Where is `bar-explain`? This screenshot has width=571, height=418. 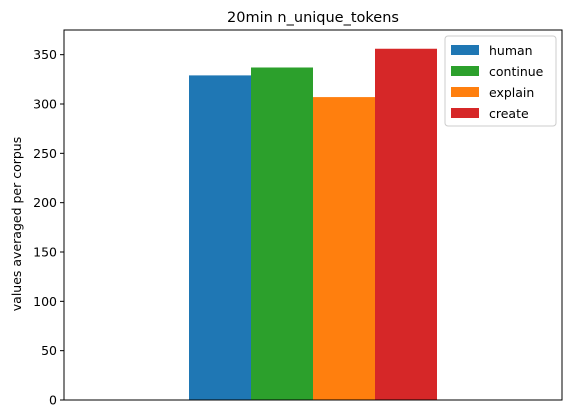
bar-explain is located at coordinates (344, 249).